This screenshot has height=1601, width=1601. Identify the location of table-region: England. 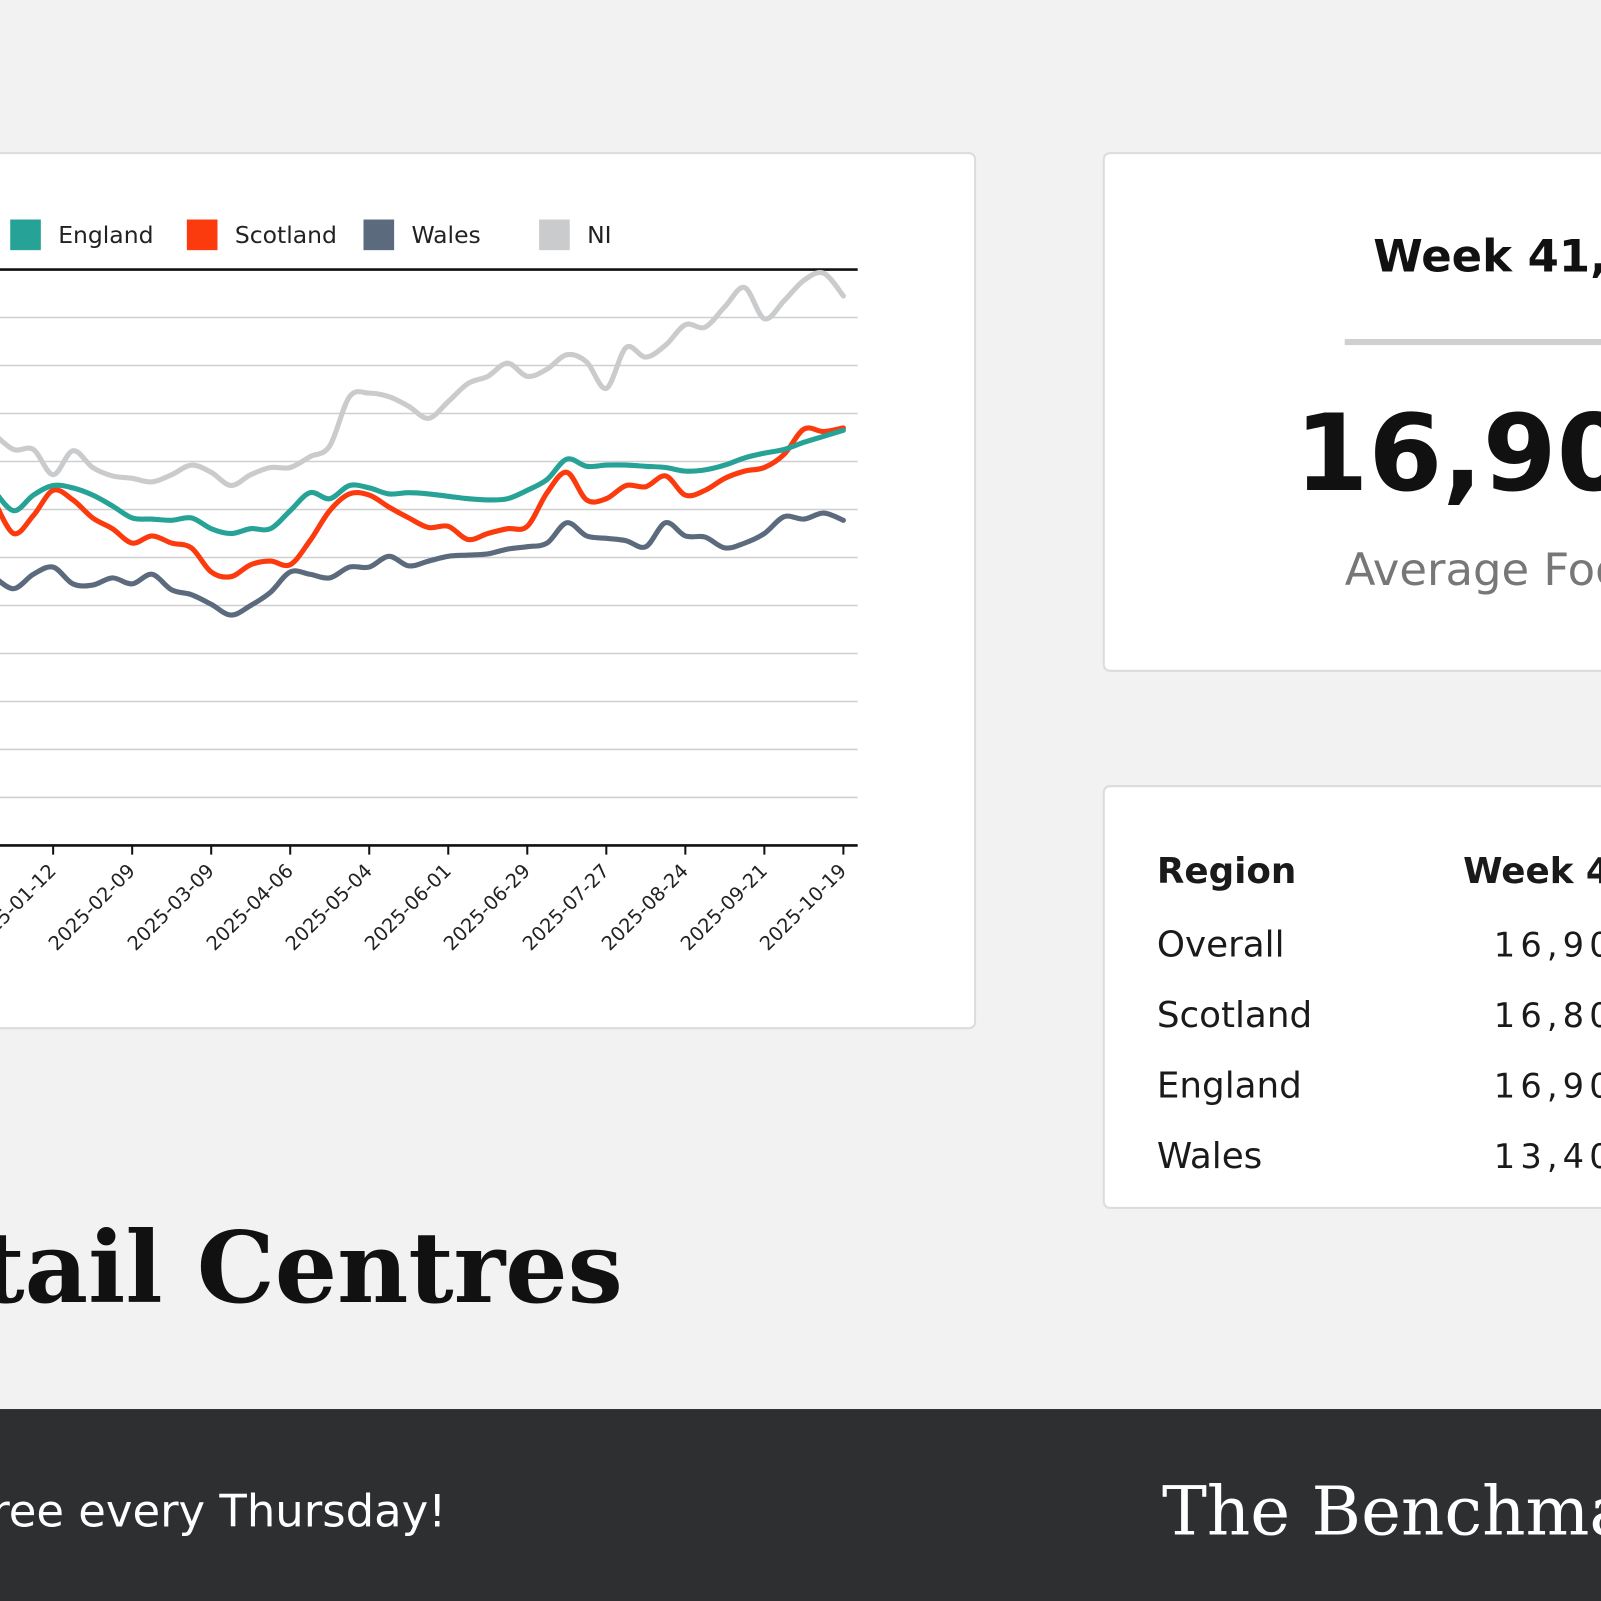
(1229, 1086).